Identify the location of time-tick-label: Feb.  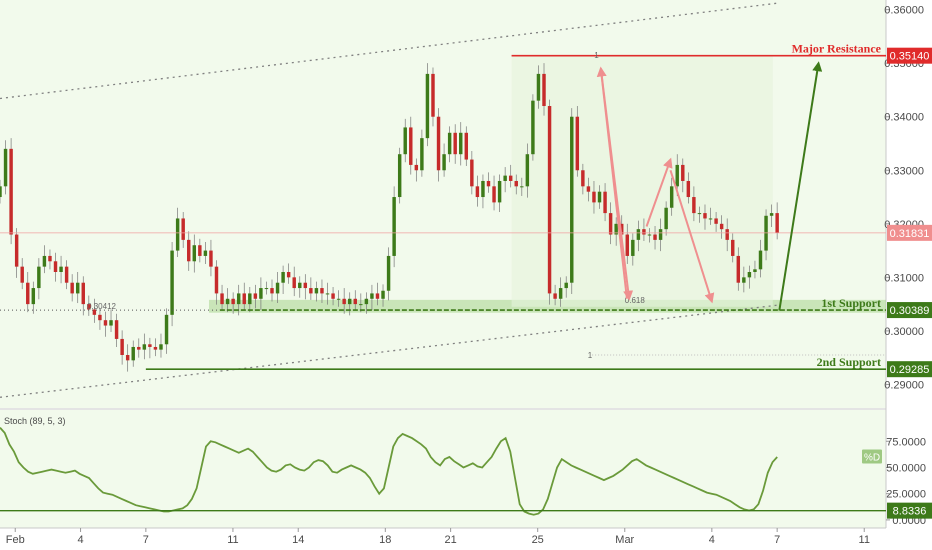
(15, 540).